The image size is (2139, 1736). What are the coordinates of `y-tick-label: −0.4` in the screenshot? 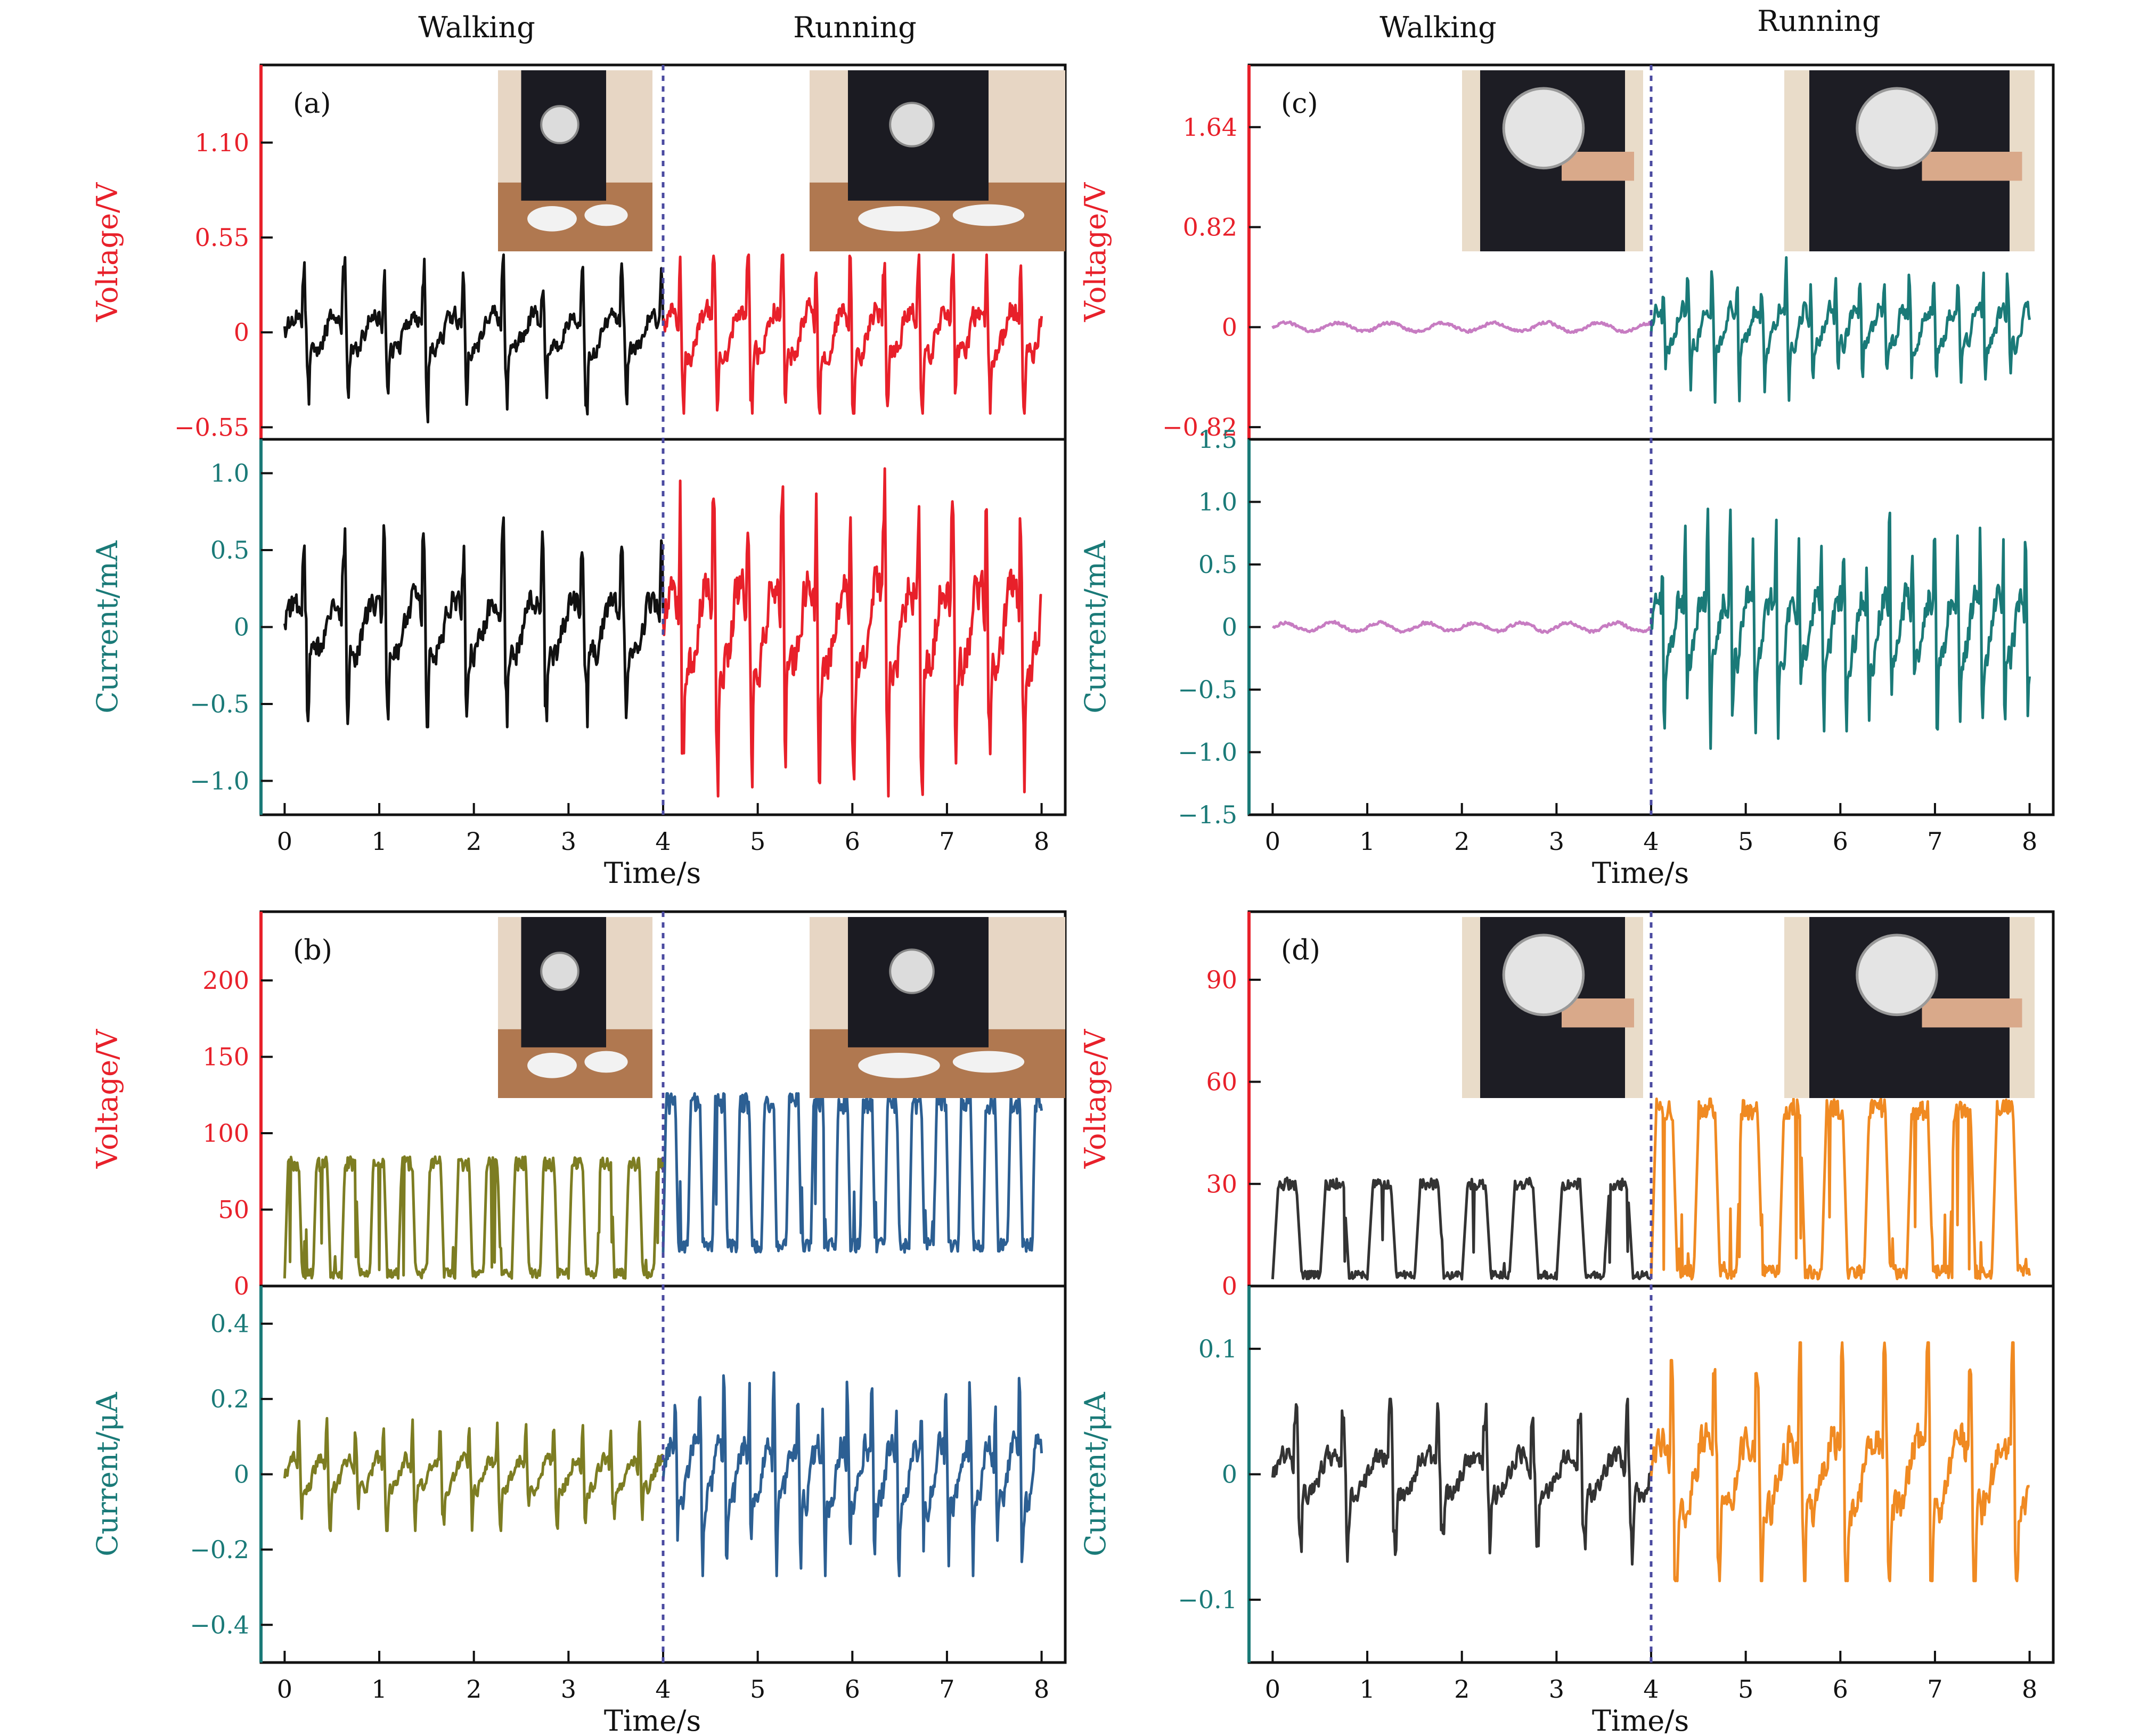 It's located at (220, 1624).